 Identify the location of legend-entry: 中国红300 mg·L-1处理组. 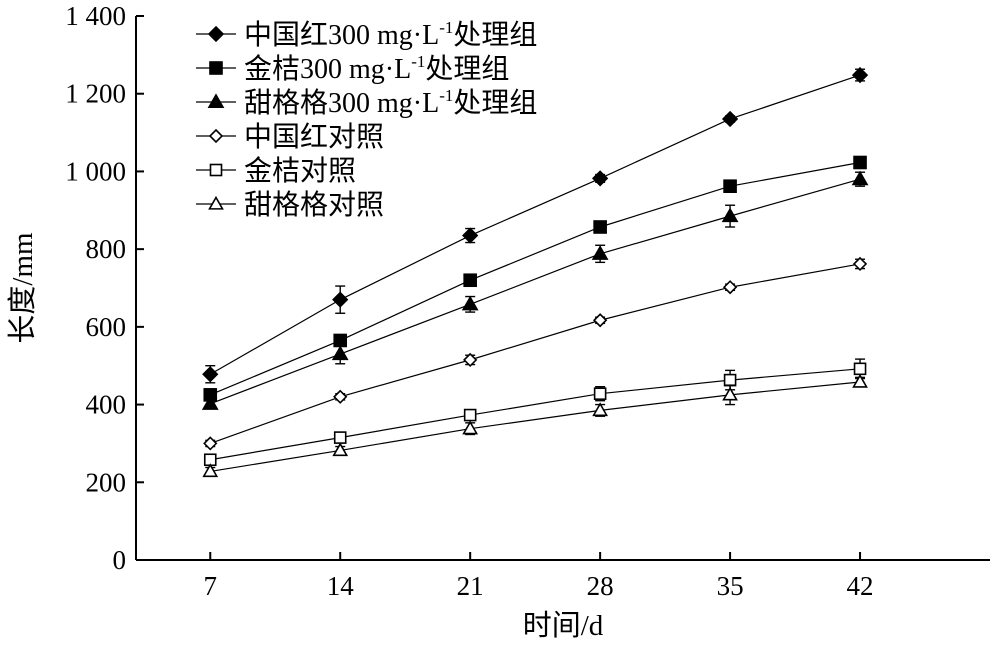
(366, 34).